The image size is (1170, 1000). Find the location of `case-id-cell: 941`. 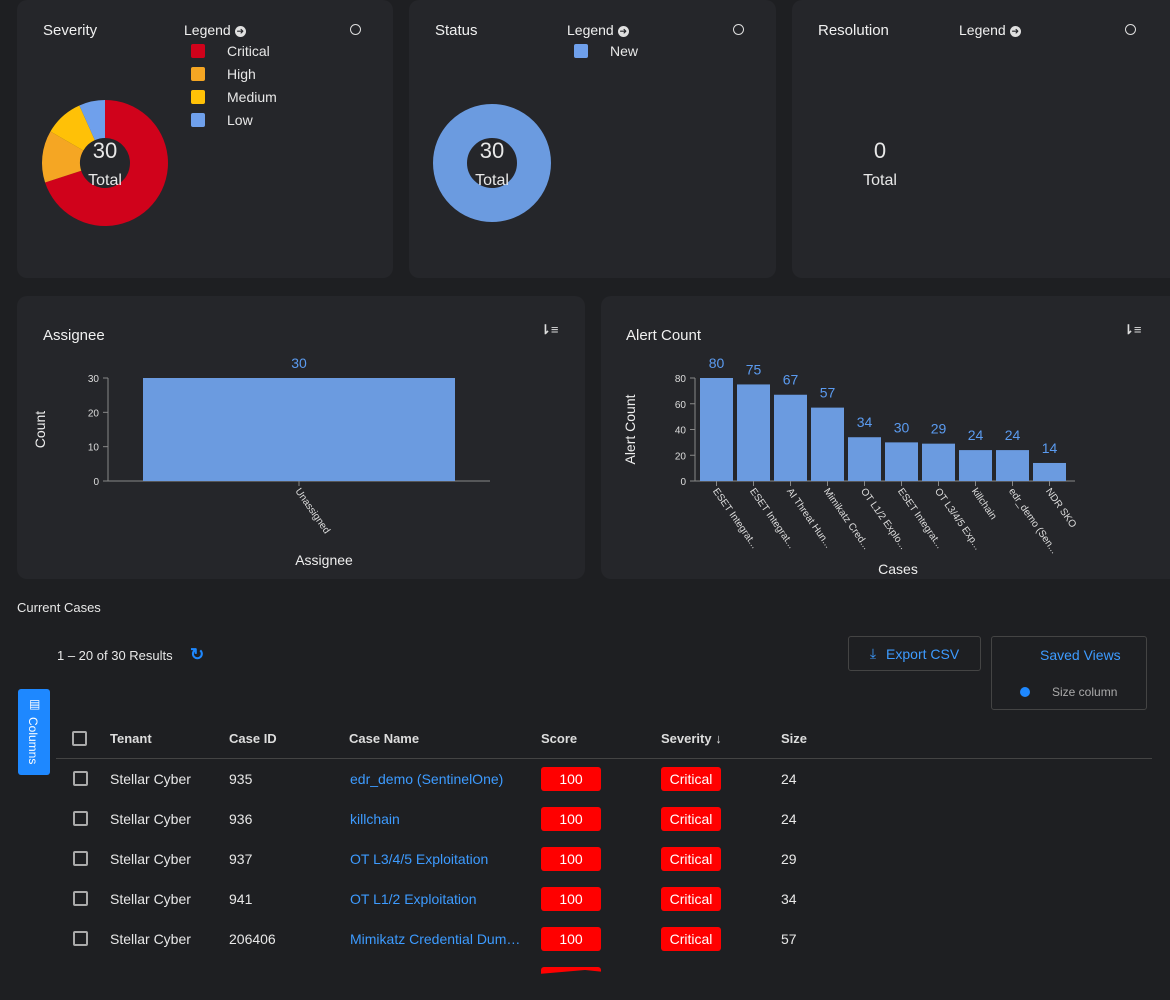

case-id-cell: 941 is located at coordinates (241, 899).